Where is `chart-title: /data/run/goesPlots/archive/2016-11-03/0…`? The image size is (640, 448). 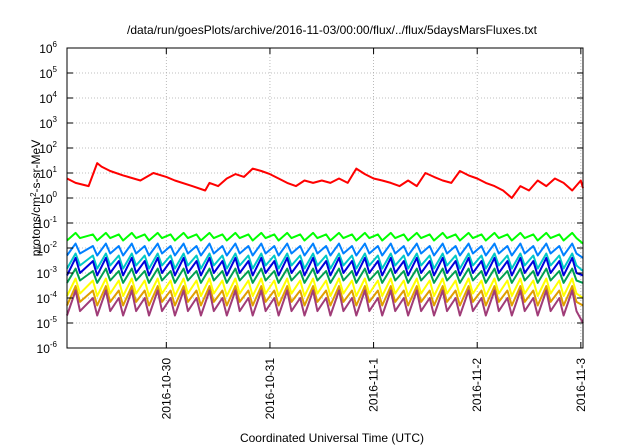
chart-title: /data/run/goesPlots/archive/2016-11-03/0… is located at coordinates (332, 30).